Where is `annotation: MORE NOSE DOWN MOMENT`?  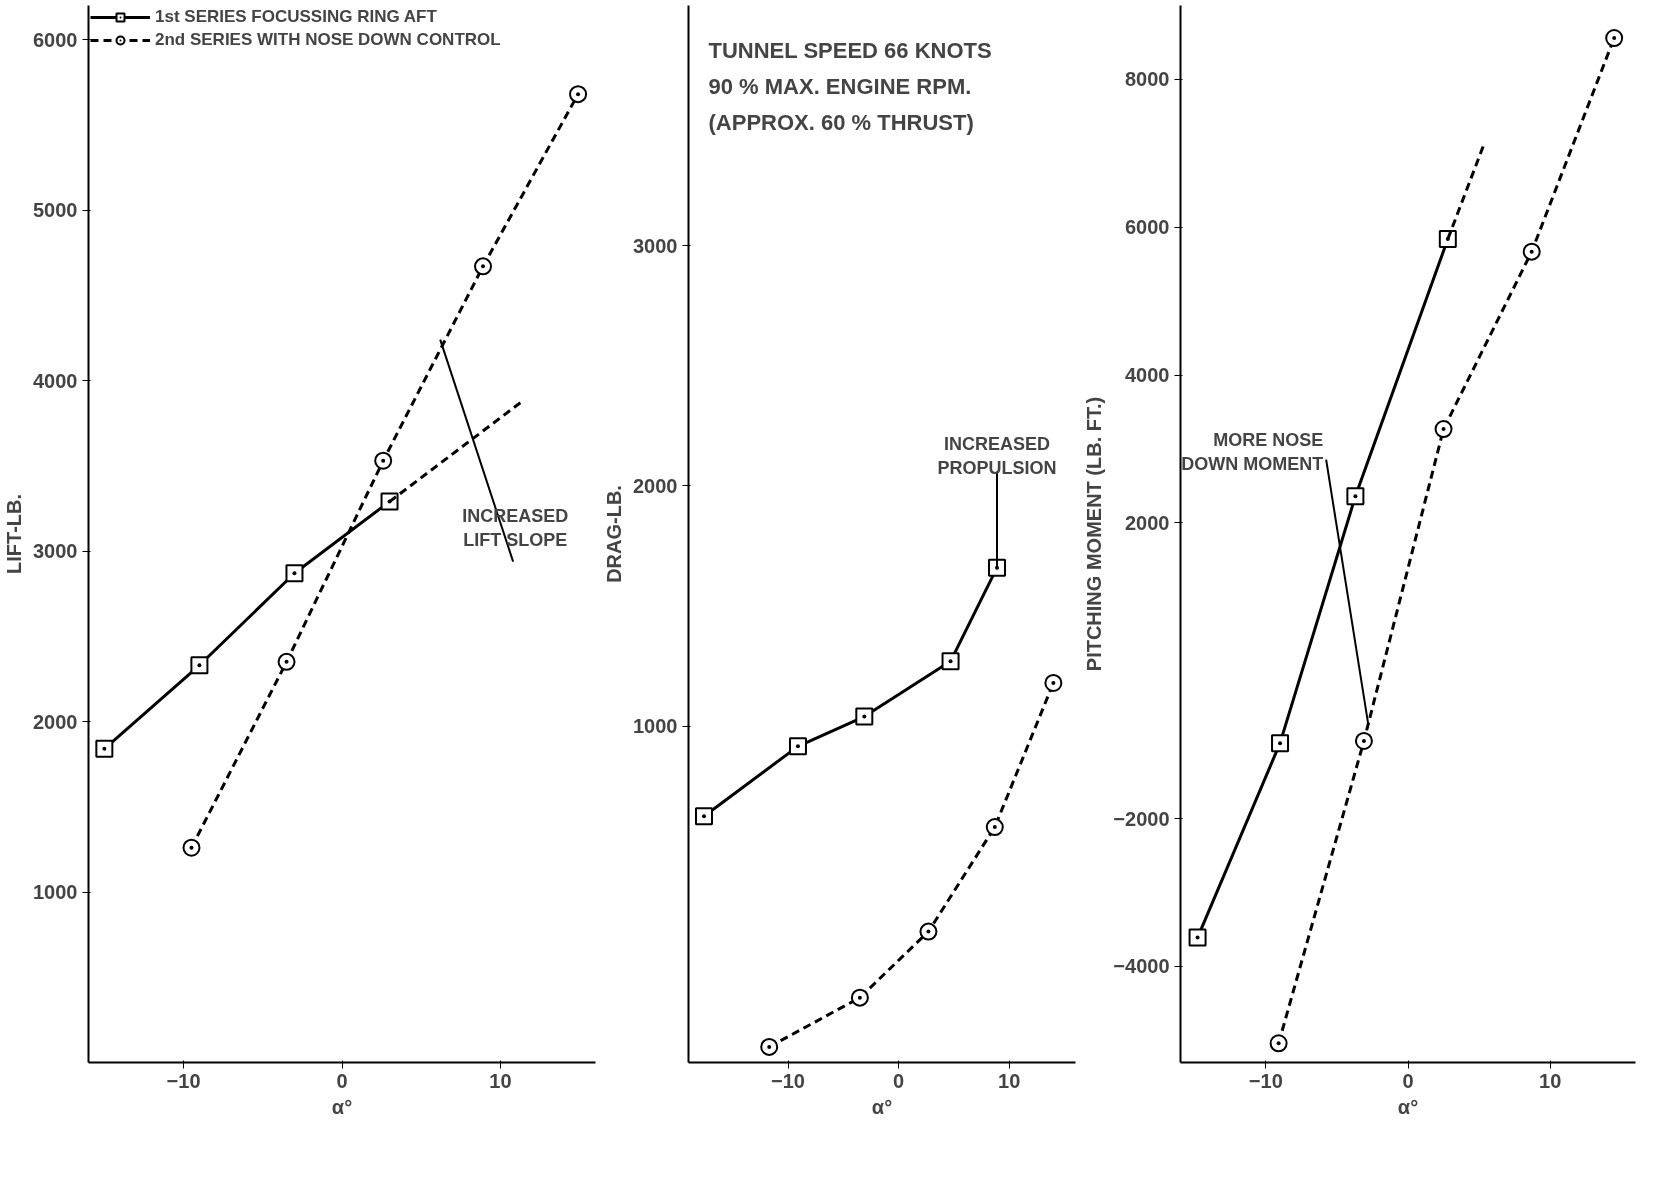 annotation: MORE NOSE DOWN MOMENT is located at coordinates (1252, 451).